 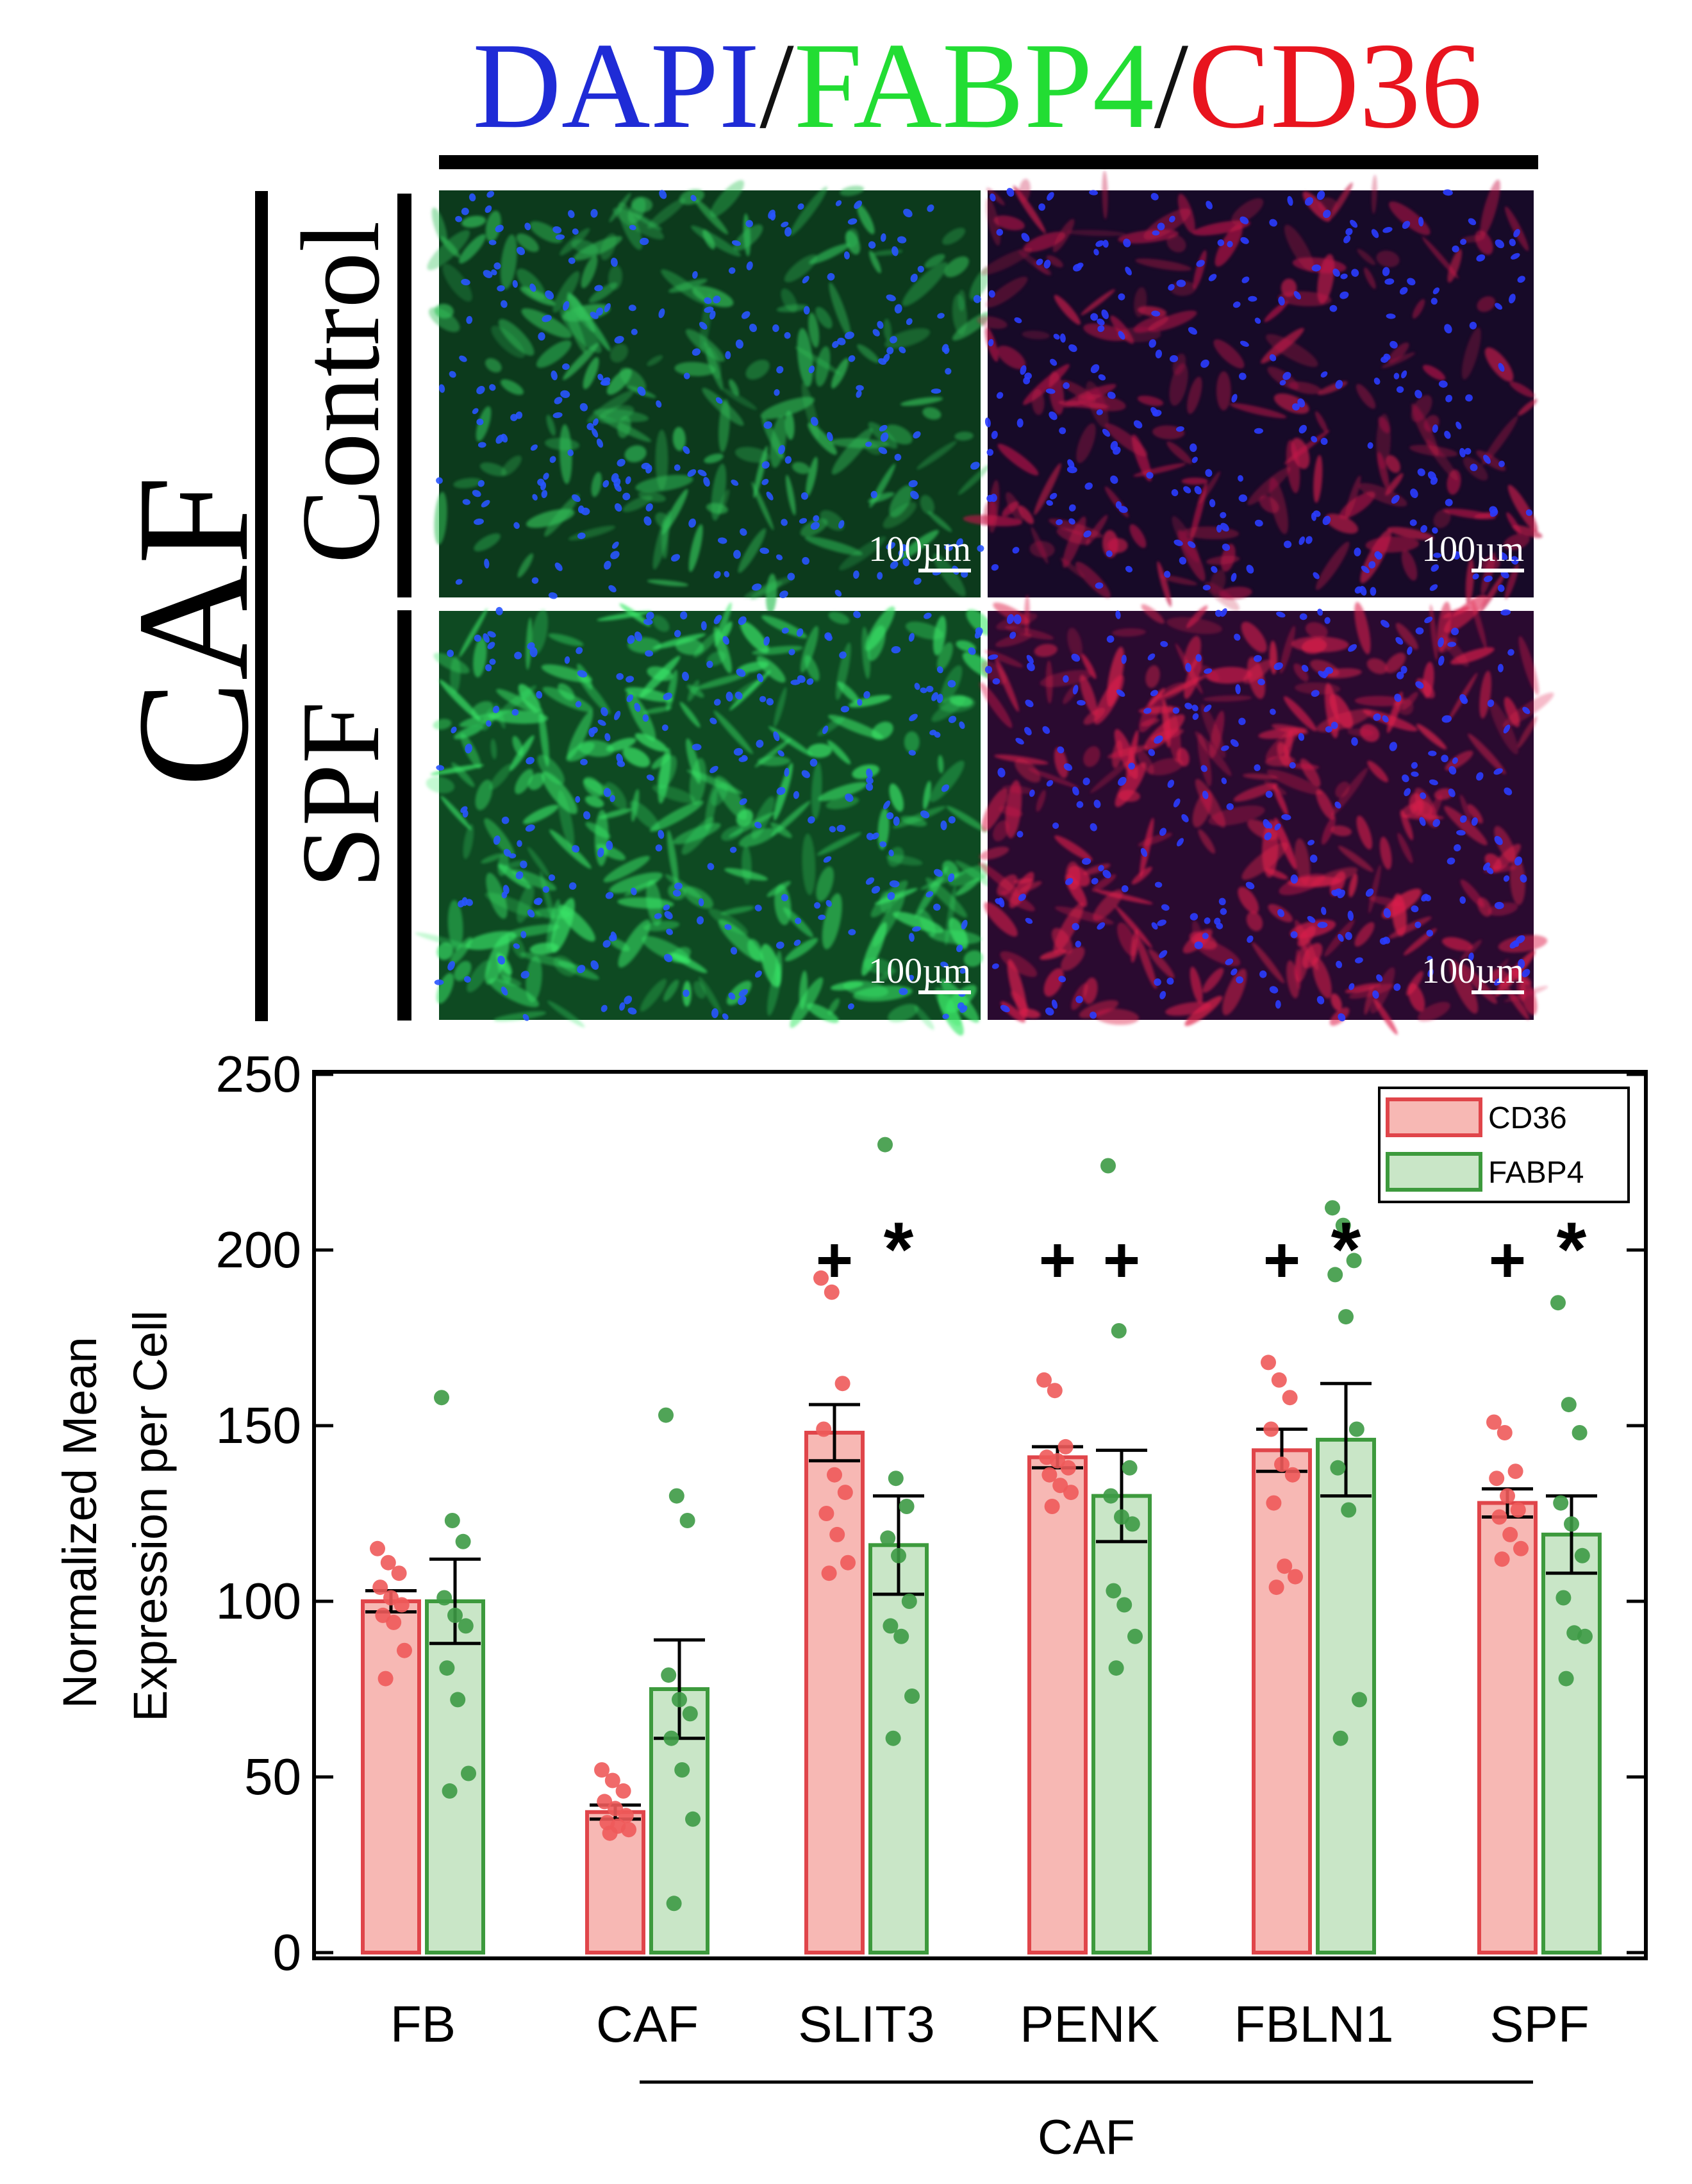 I want to click on title-underline, so click(x=988, y=162).